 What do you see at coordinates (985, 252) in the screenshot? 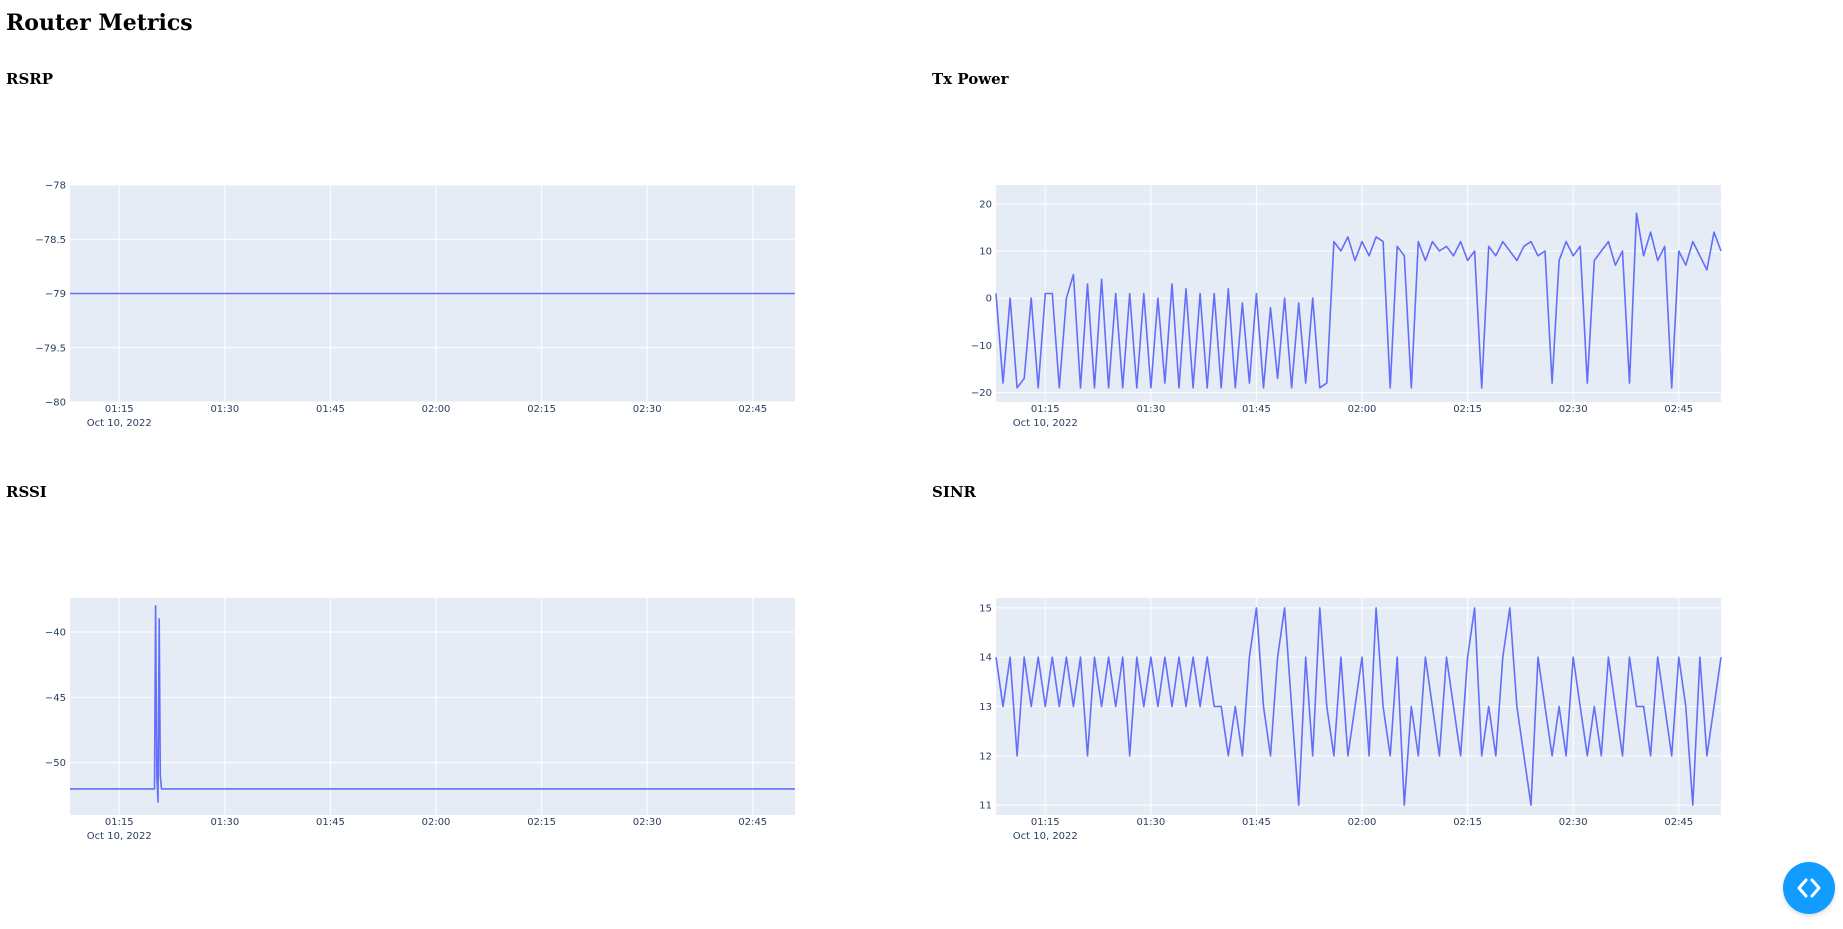
I see `y-tick-label: 10` at bounding box center [985, 252].